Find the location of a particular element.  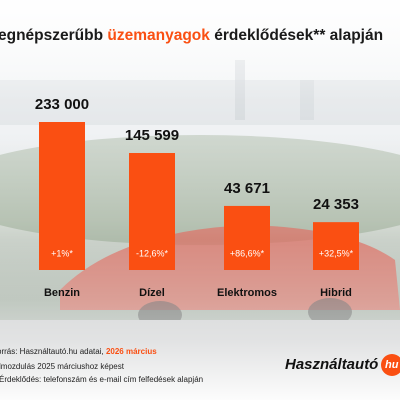

logo-text: Használtautó is located at coordinates (331, 364).